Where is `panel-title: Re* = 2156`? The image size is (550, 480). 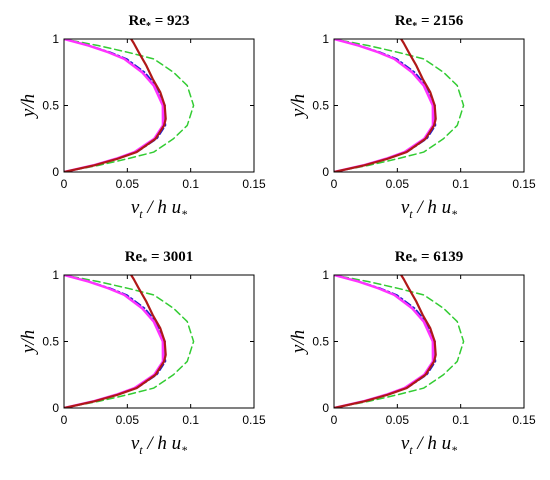
panel-title: Re* = 2156 is located at coordinates (429, 22).